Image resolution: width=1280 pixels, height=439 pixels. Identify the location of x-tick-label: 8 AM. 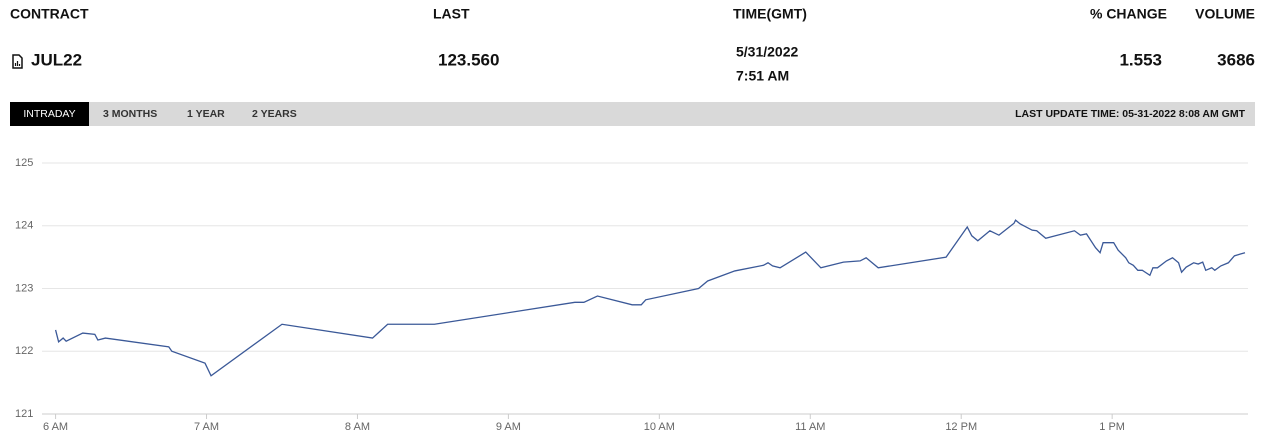
(357, 427).